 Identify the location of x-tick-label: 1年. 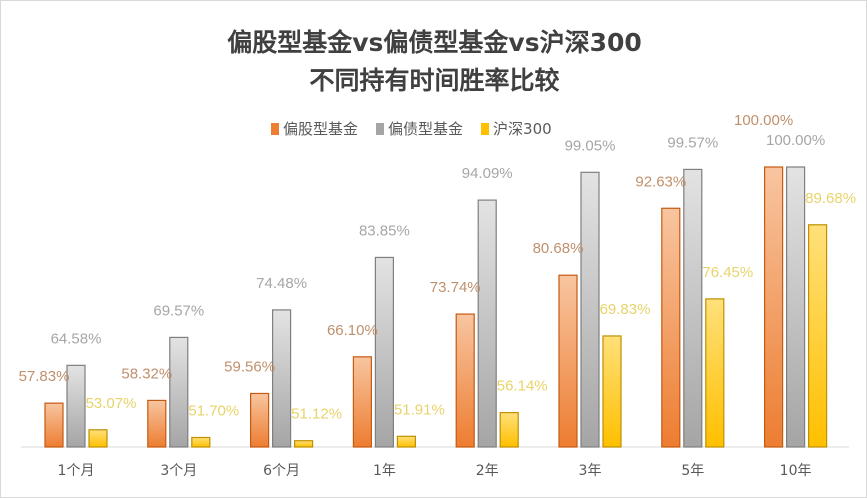
(384, 471).